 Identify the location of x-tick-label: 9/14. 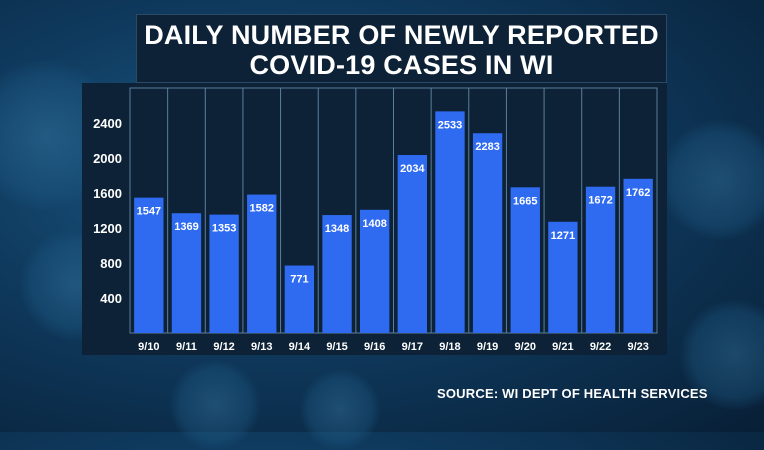
(300, 347).